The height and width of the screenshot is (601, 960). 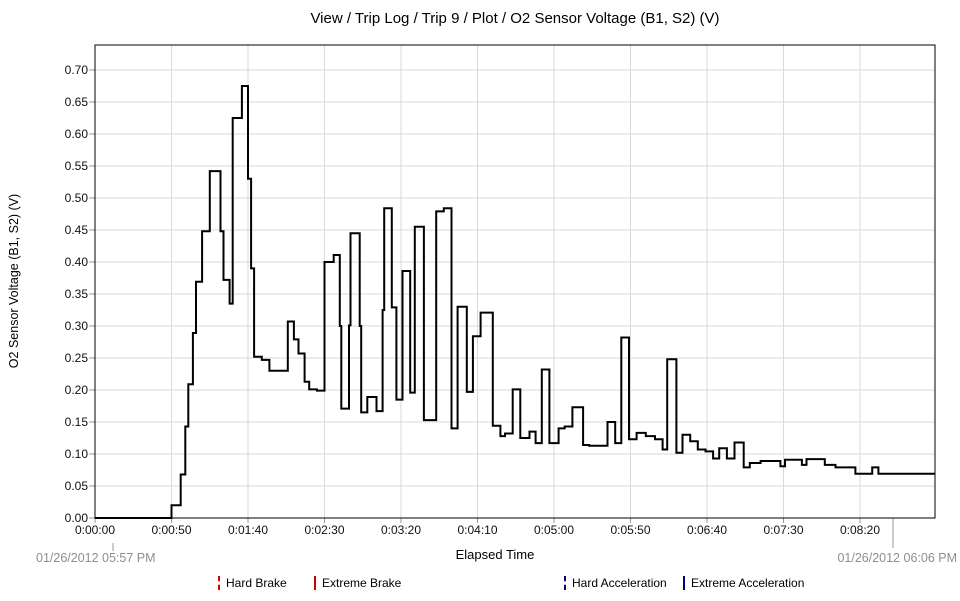 What do you see at coordinates (76, 166) in the screenshot?
I see `y-tick-label: 0.55` at bounding box center [76, 166].